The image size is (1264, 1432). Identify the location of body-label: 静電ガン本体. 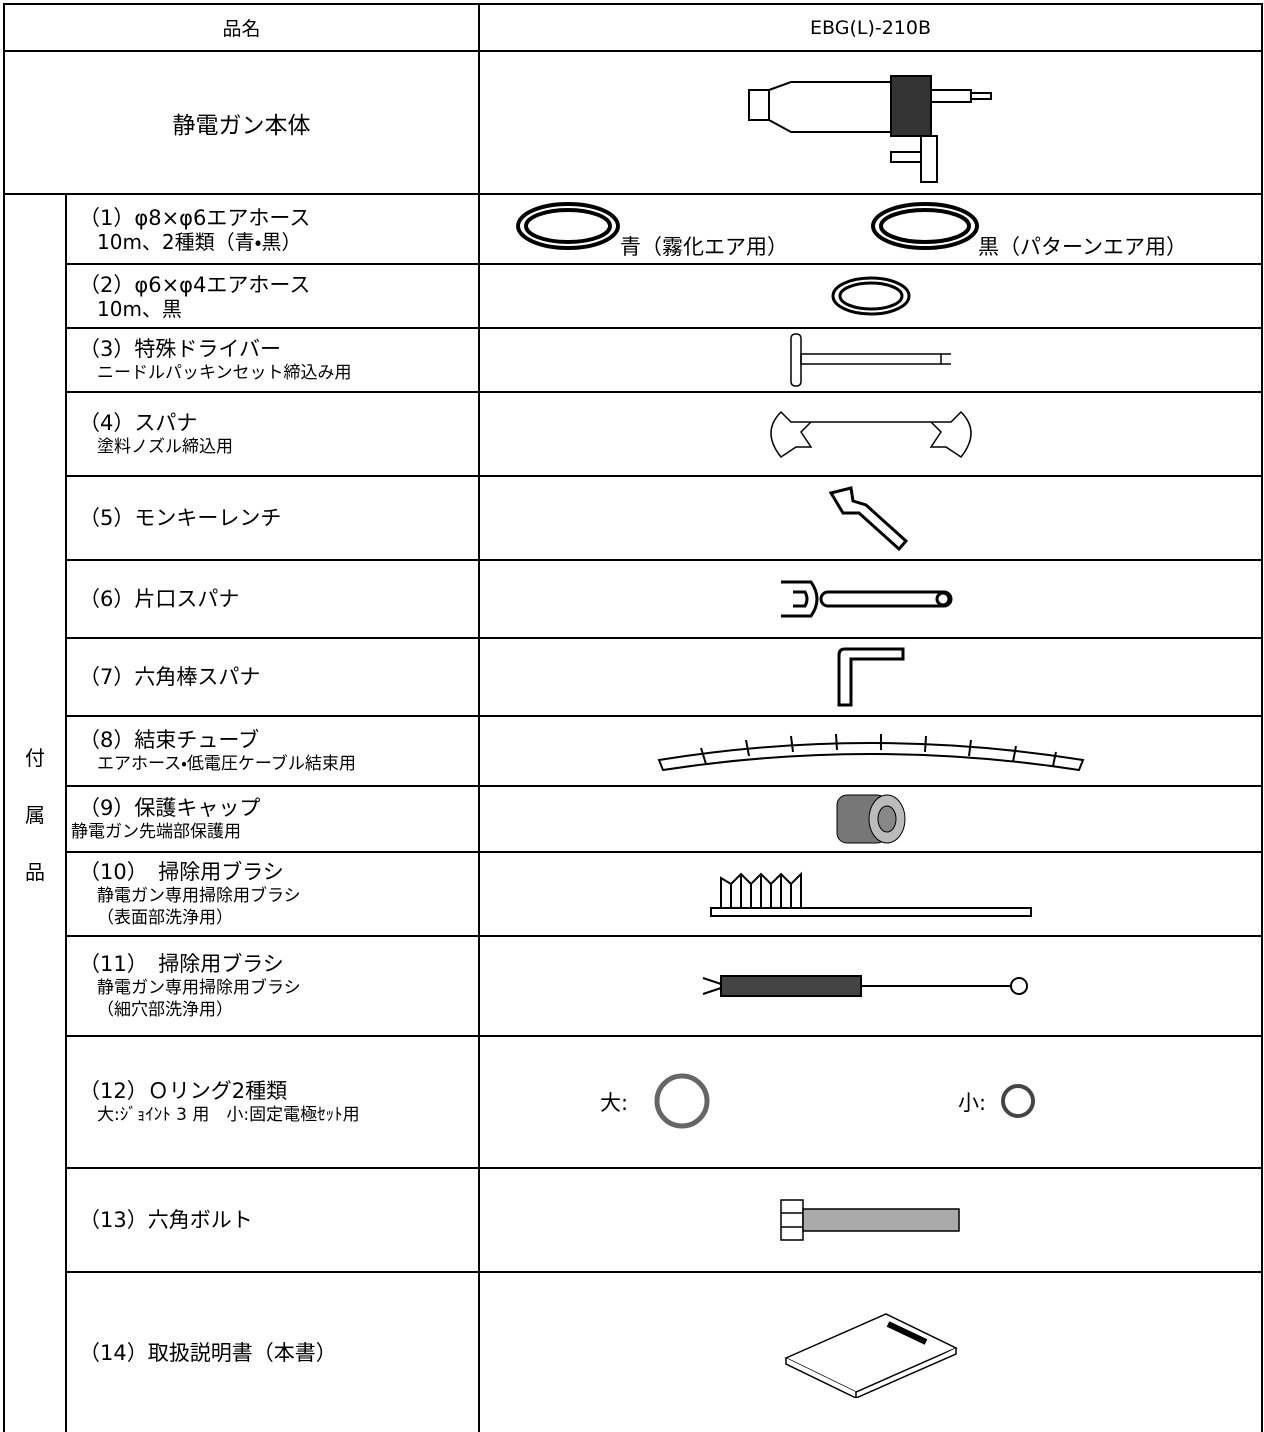
(241, 122).